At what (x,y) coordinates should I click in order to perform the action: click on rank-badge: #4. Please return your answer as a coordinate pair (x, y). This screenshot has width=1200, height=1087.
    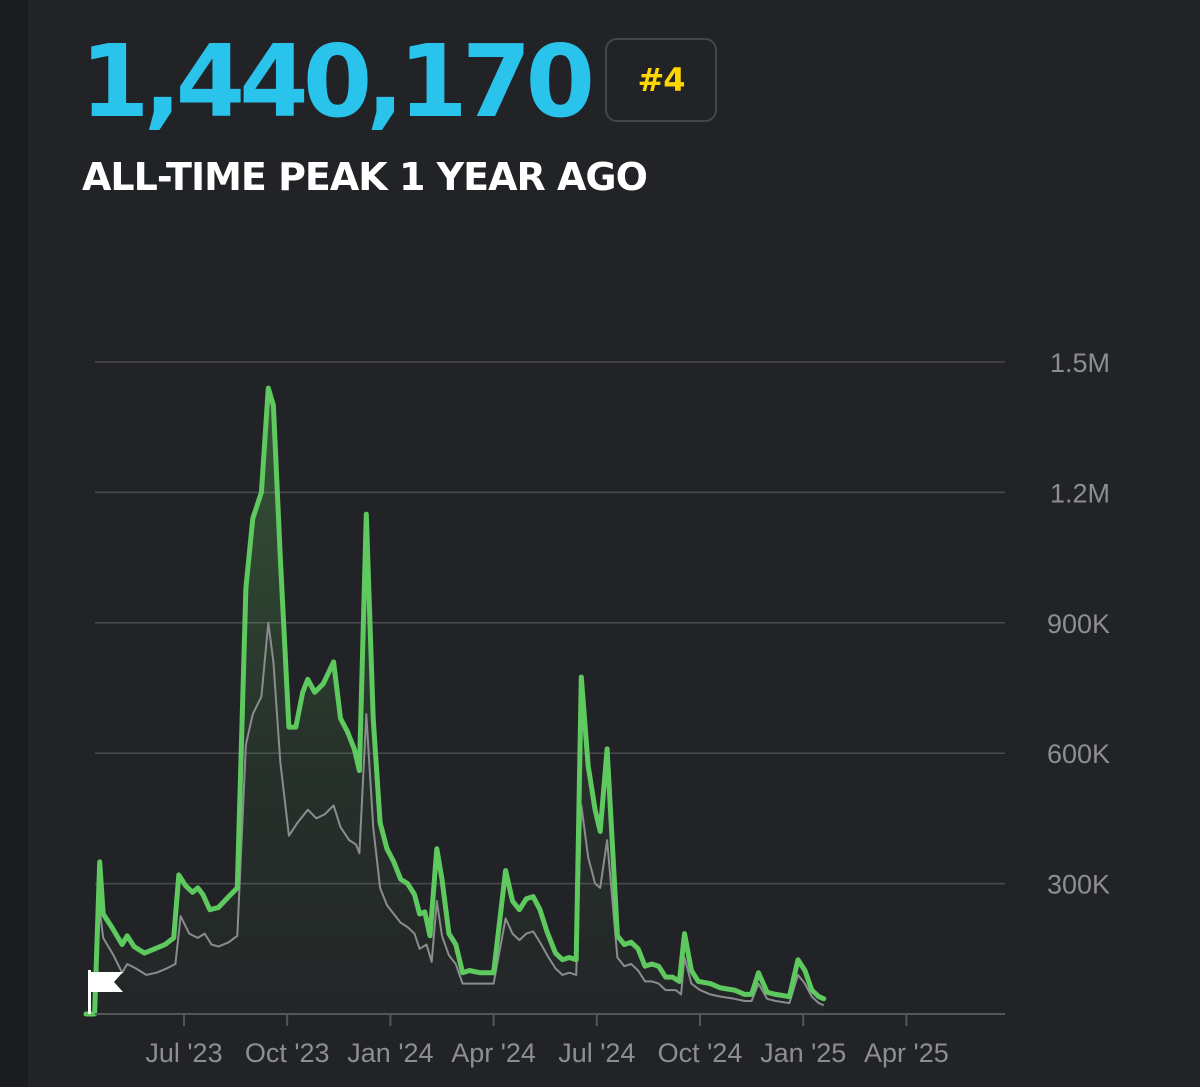
    Looking at the image, I should click on (661, 80).